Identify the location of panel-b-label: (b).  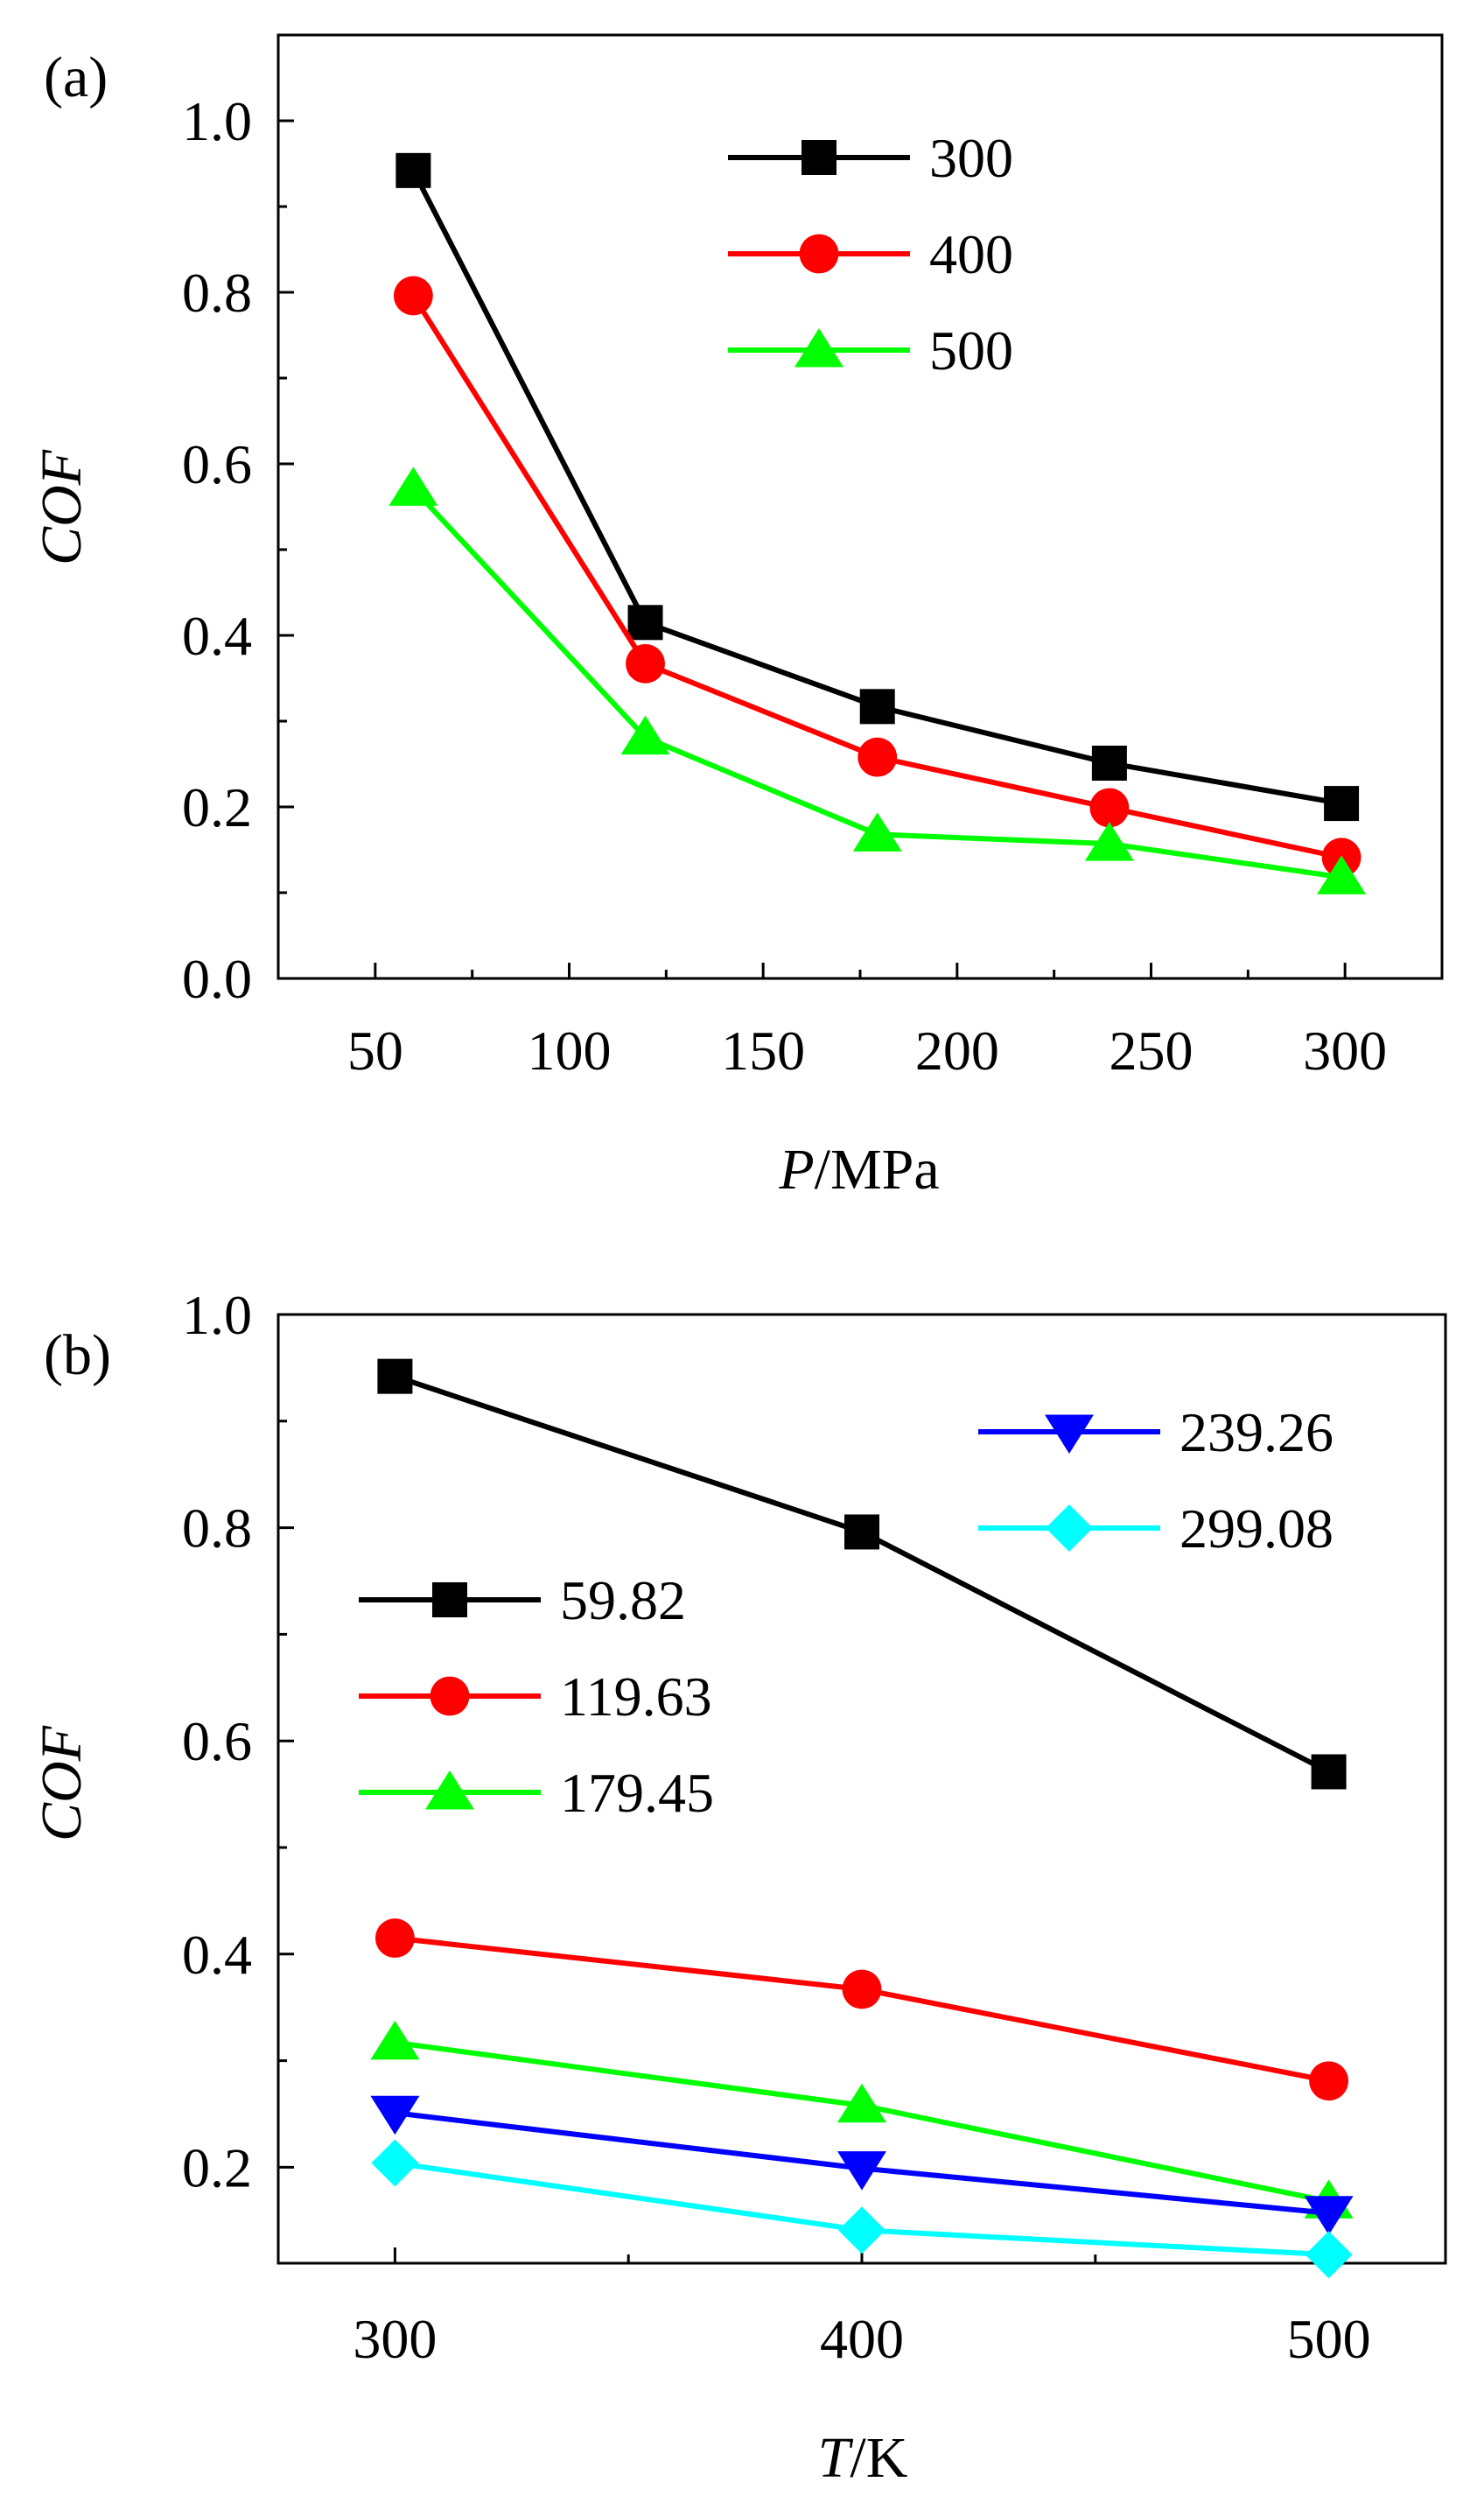
(77, 1355).